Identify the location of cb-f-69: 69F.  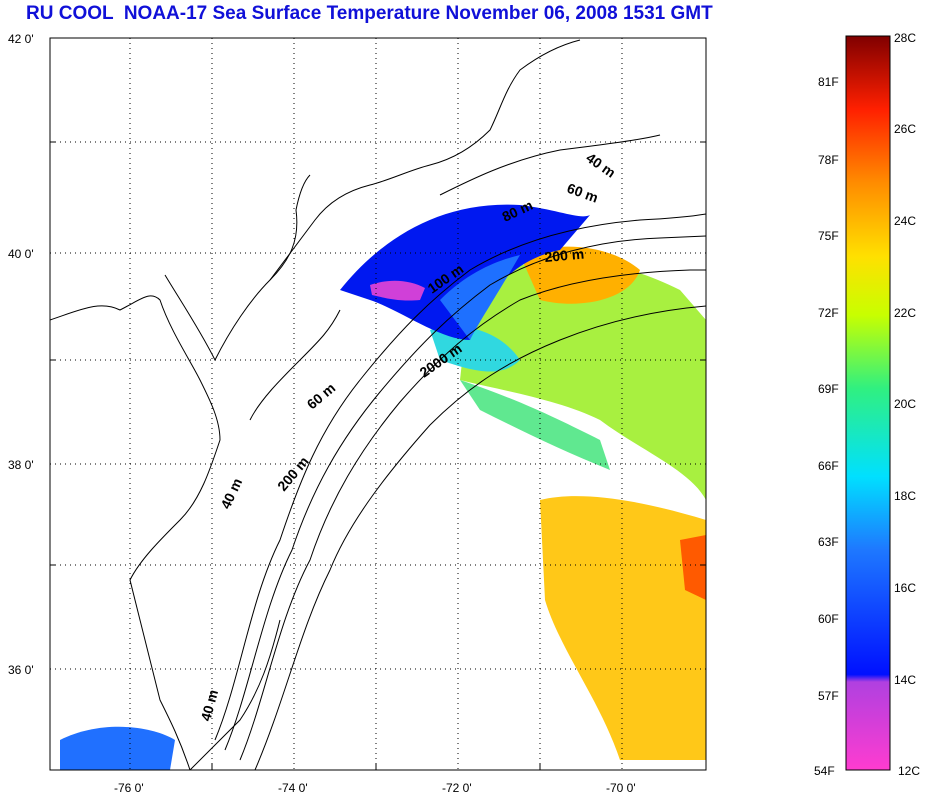
(828, 389).